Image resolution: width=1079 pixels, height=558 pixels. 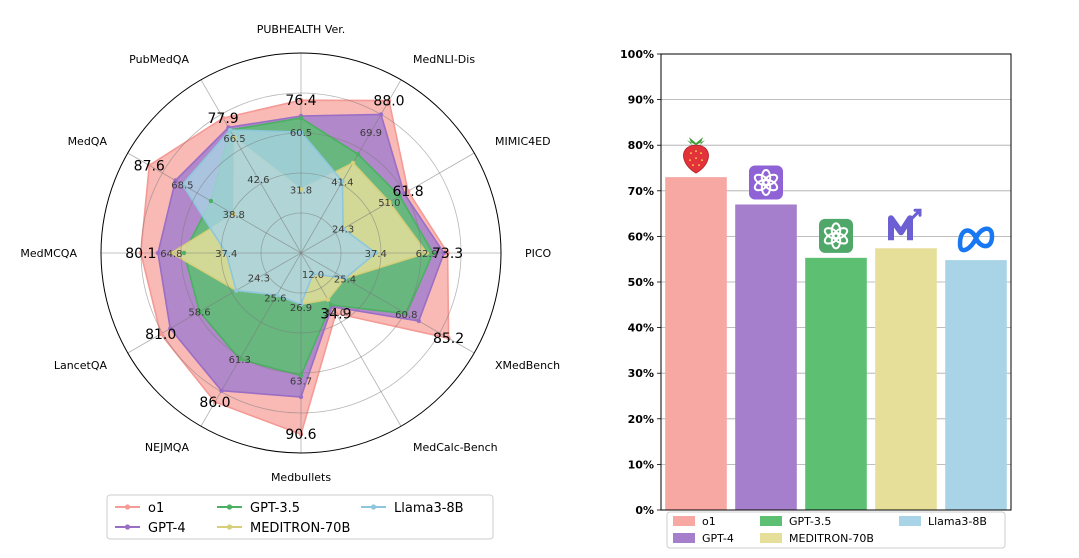 What do you see at coordinates (127, 507) in the screenshot?
I see `legend-marker-o1` at bounding box center [127, 507].